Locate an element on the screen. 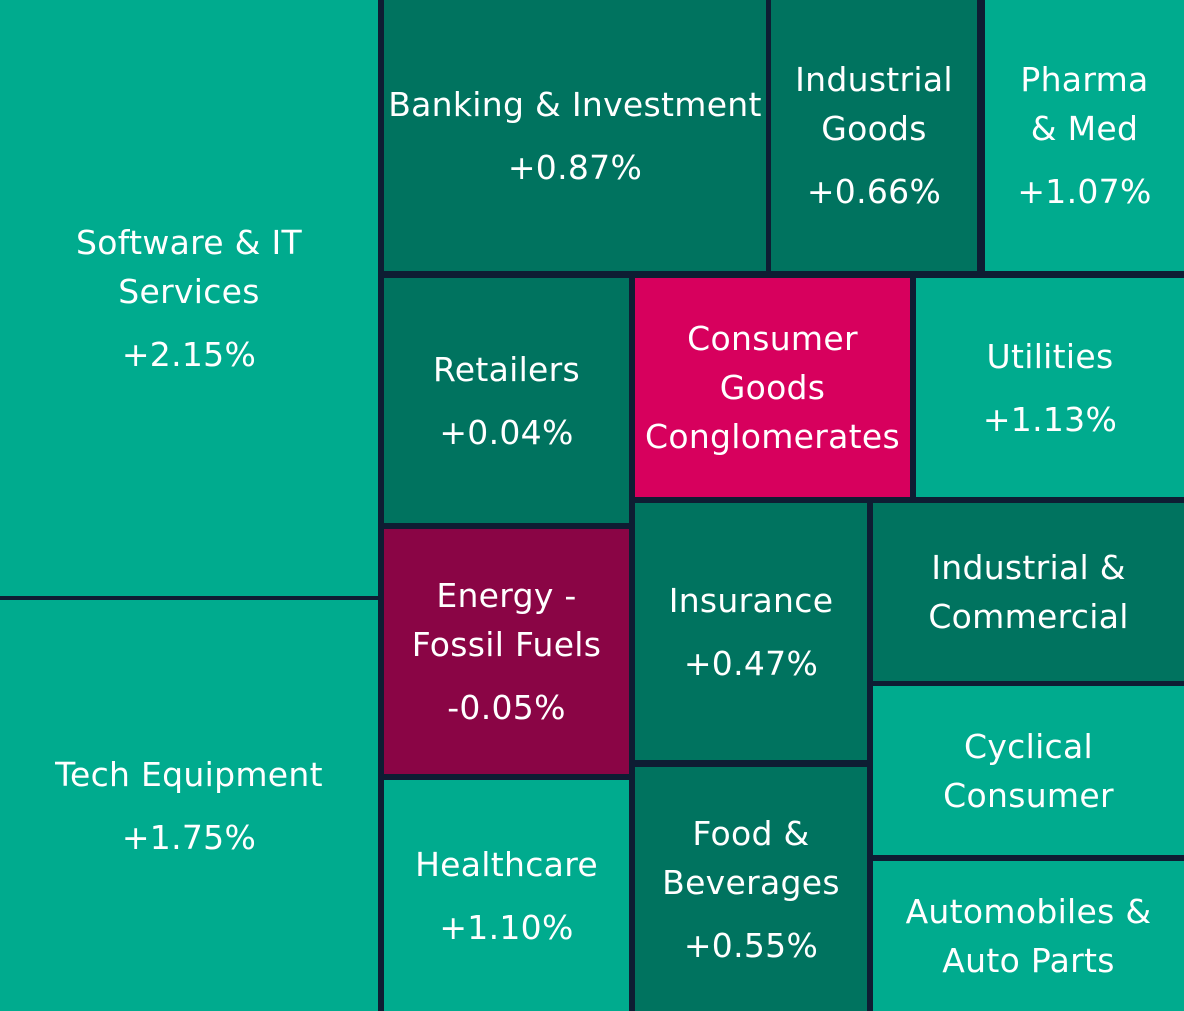 Image resolution: width=1184 pixels, height=1011 pixels. tile-label: Insurance is located at coordinates (751, 600).